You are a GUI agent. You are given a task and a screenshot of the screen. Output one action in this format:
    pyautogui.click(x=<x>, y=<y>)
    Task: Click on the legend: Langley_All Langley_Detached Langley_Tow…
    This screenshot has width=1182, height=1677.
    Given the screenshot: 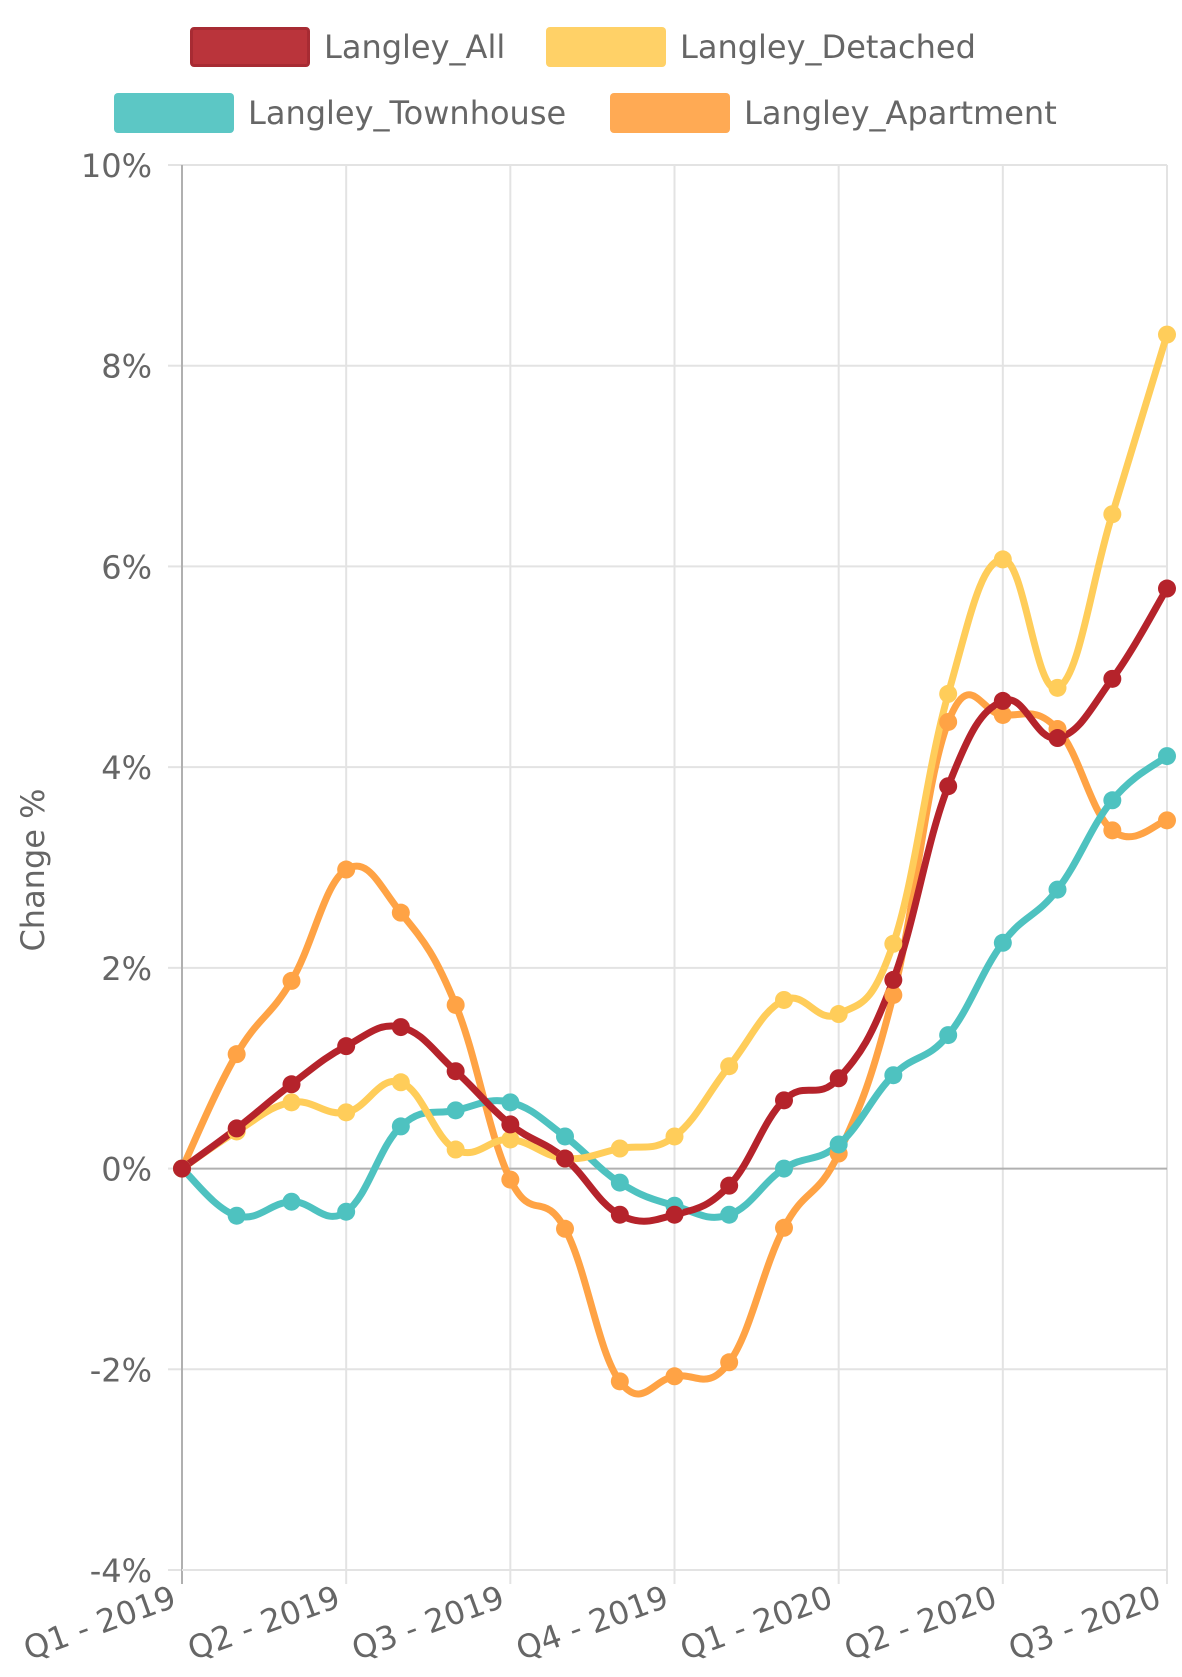 What is the action you would take?
    pyautogui.click(x=591, y=75)
    